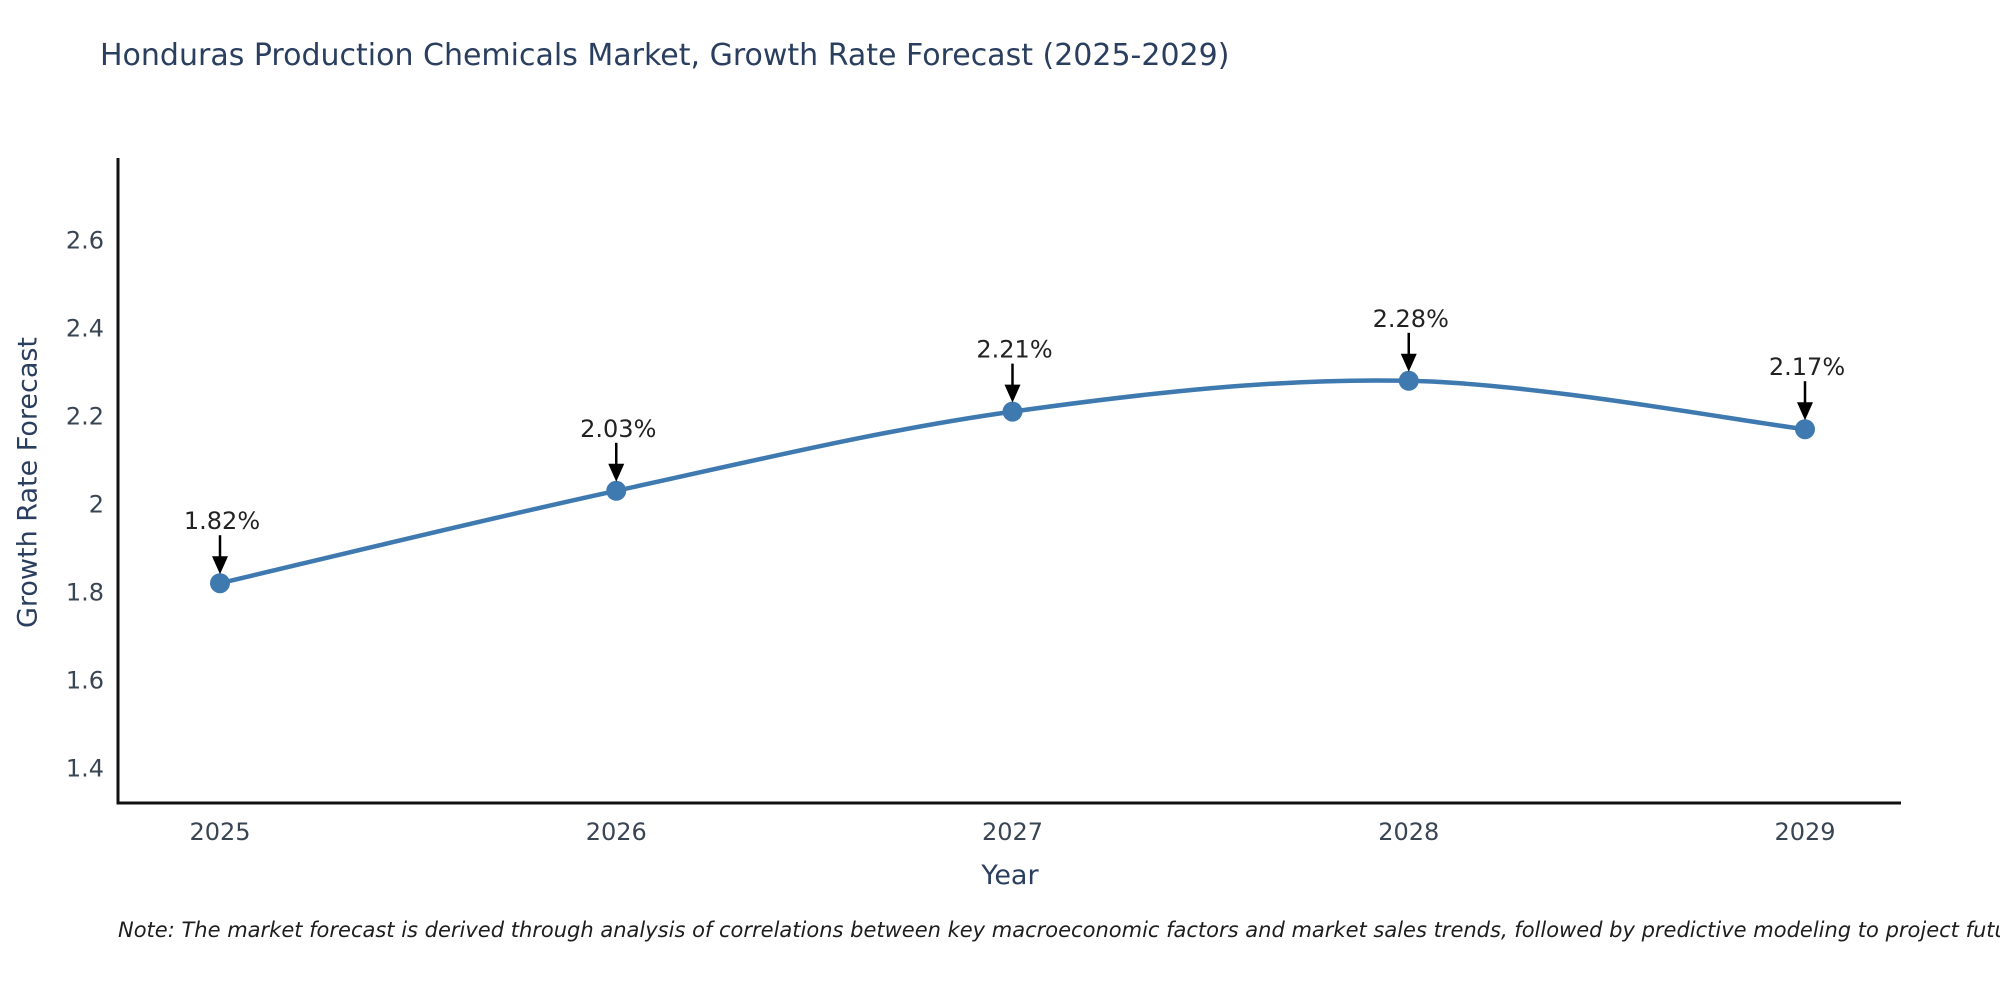 This screenshot has width=2000, height=1000. What do you see at coordinates (1804, 832) in the screenshot?
I see `x-tick-label: 2029` at bounding box center [1804, 832].